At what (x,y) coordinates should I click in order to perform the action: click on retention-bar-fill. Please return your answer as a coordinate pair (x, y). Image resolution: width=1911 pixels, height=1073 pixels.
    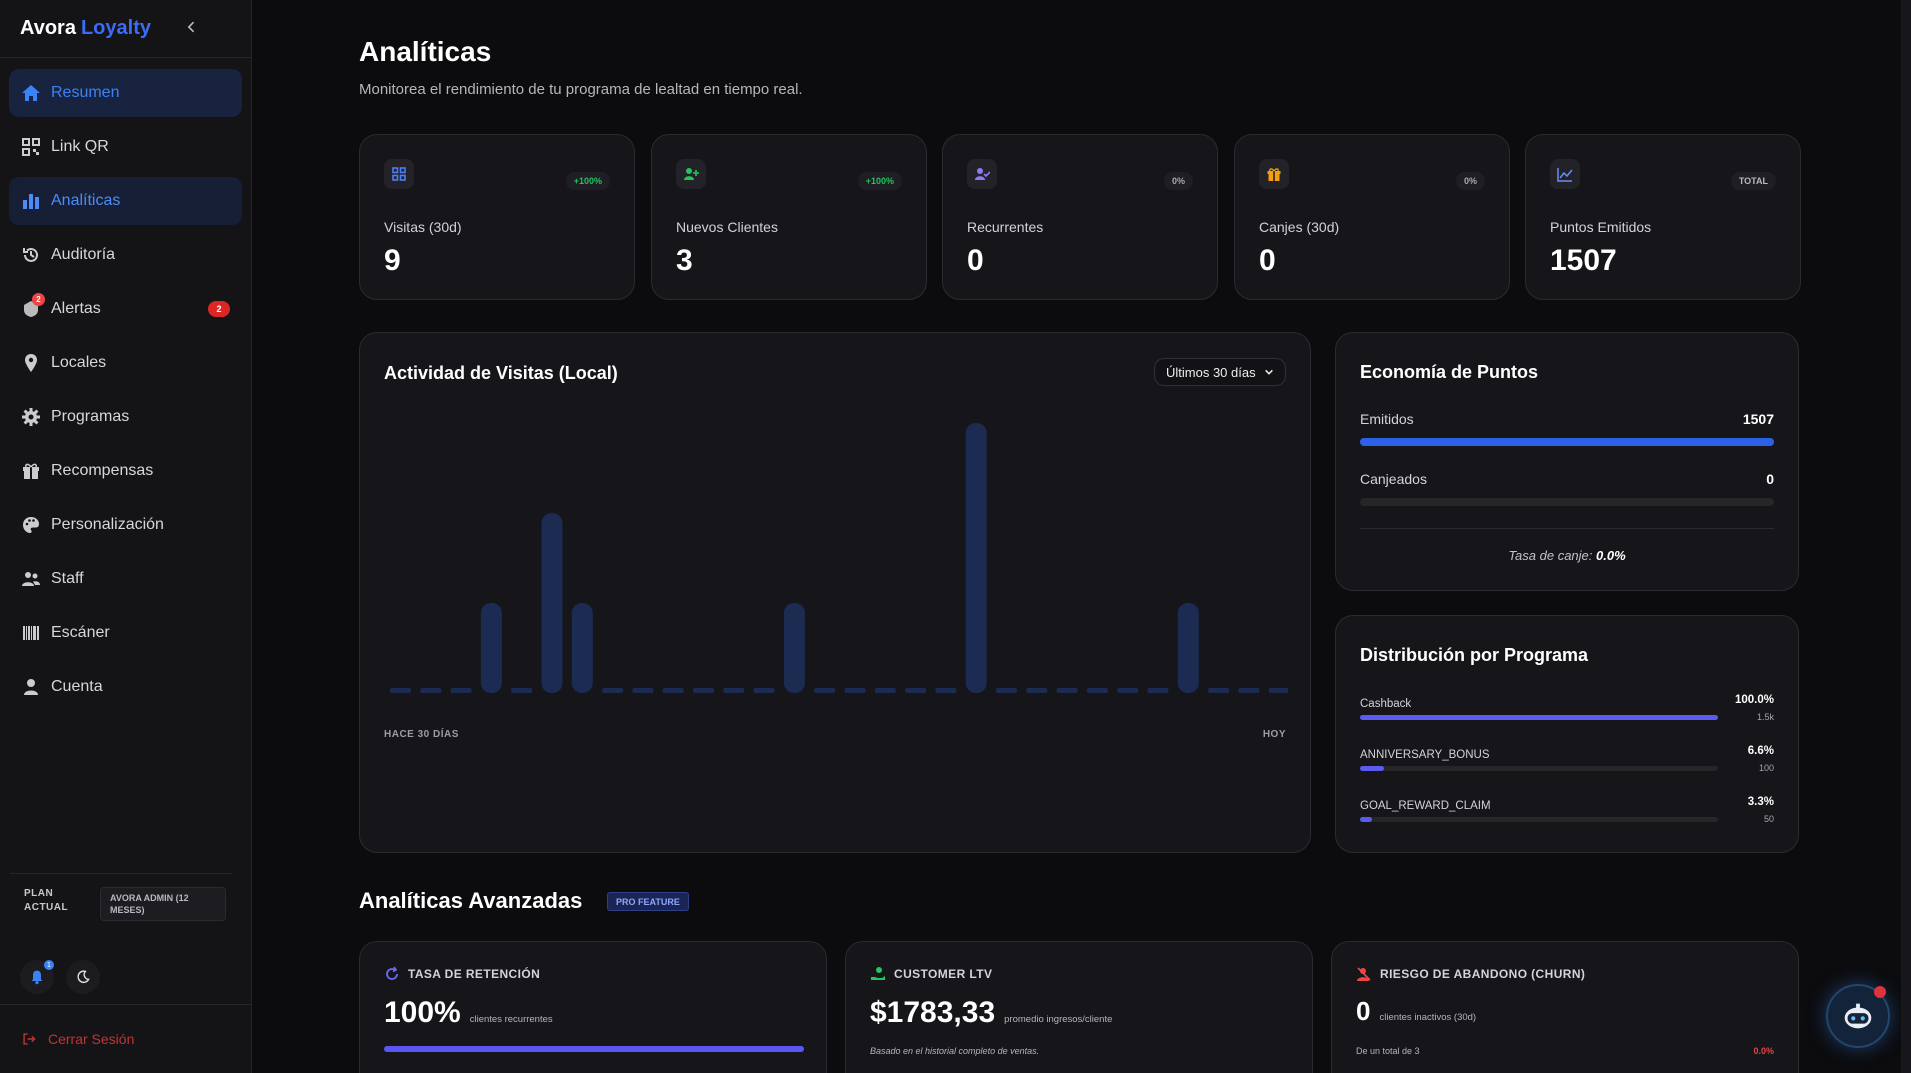
    Looking at the image, I should click on (594, 1049).